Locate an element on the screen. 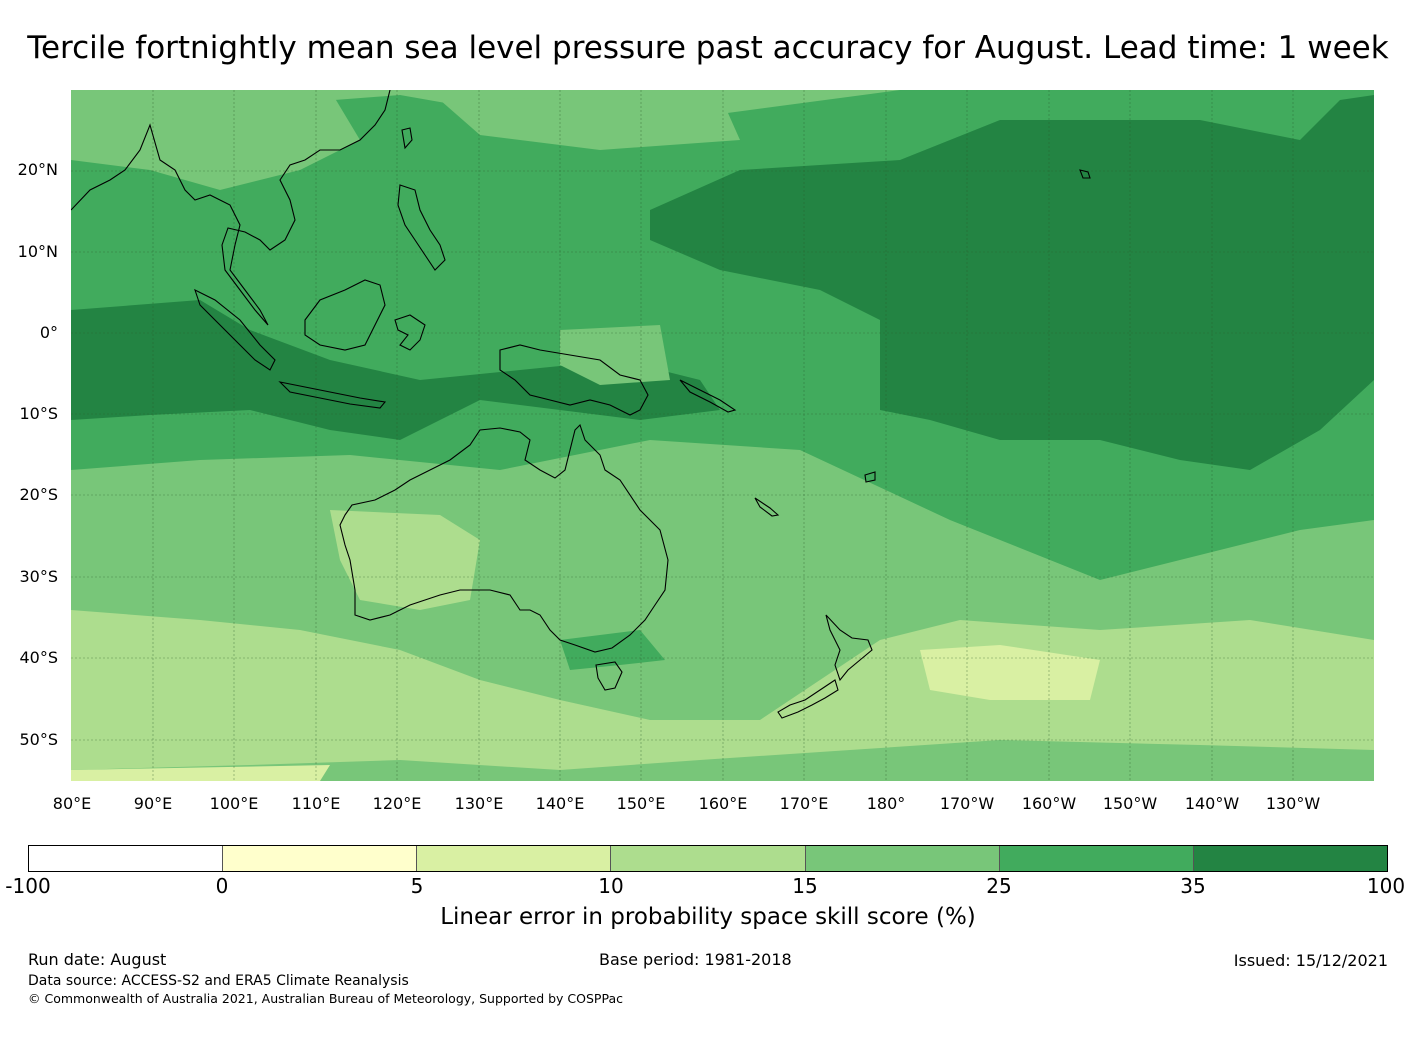  fiji-coast is located at coordinates (870, 477).